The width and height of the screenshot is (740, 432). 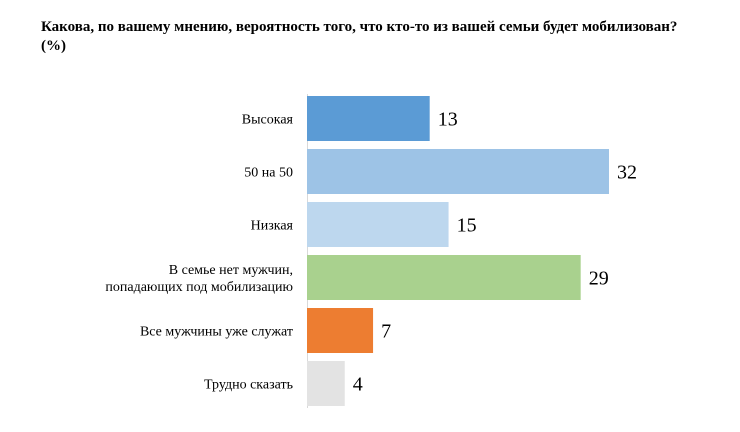 I want to click on category-label: 50 на 50, so click(x=268, y=173).